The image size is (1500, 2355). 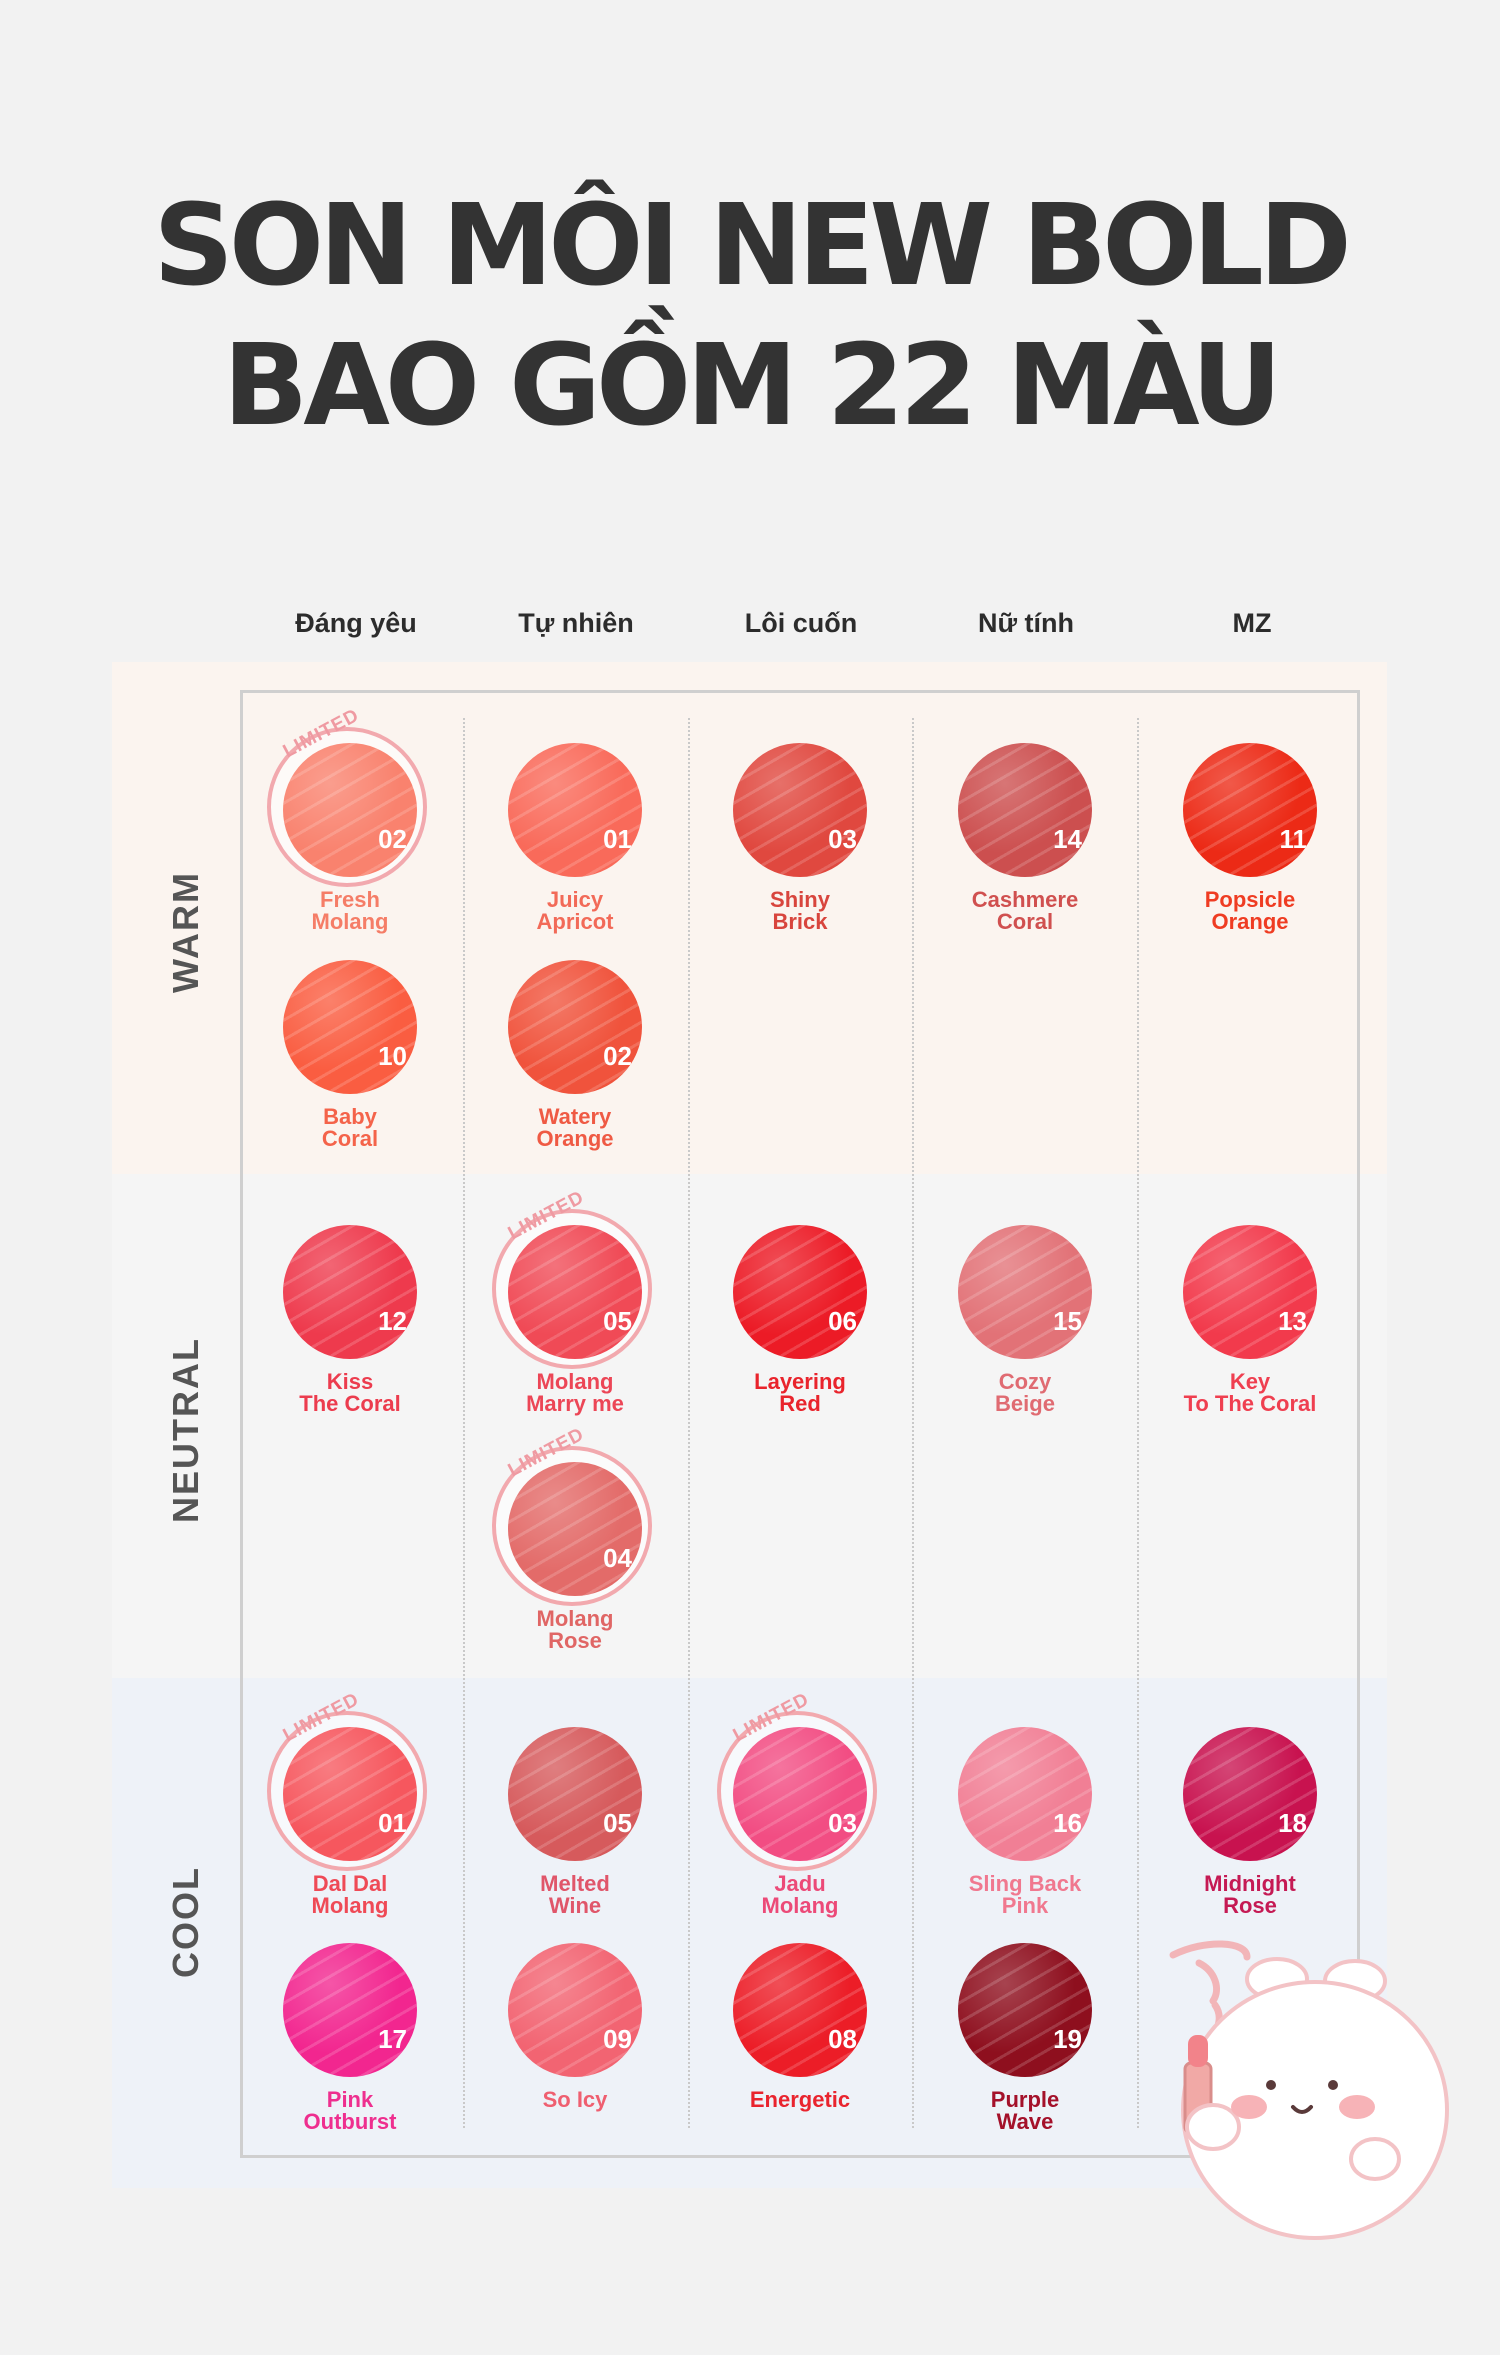 I want to click on shade-code: 13, so click(x=1292, y=1321).